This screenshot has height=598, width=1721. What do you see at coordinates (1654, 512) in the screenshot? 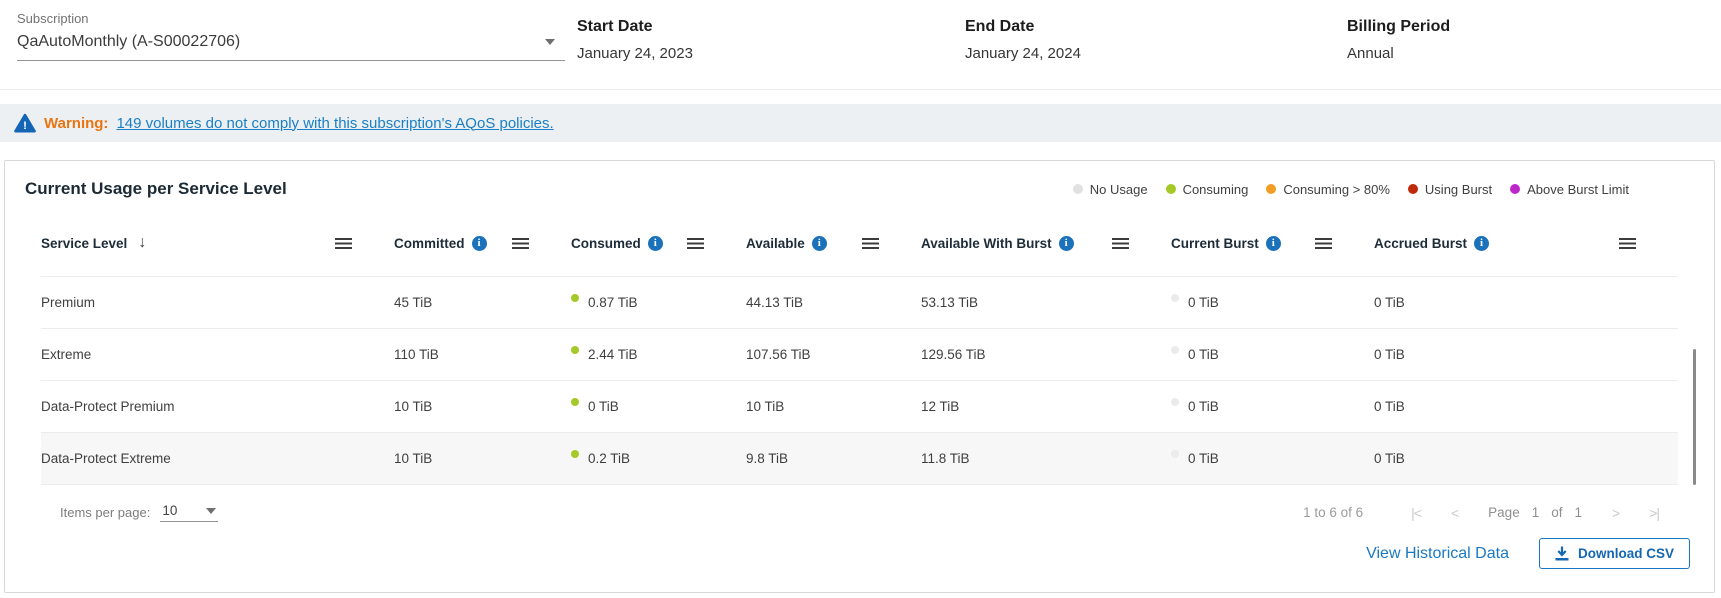
I see `last-page-icon: >|` at bounding box center [1654, 512].